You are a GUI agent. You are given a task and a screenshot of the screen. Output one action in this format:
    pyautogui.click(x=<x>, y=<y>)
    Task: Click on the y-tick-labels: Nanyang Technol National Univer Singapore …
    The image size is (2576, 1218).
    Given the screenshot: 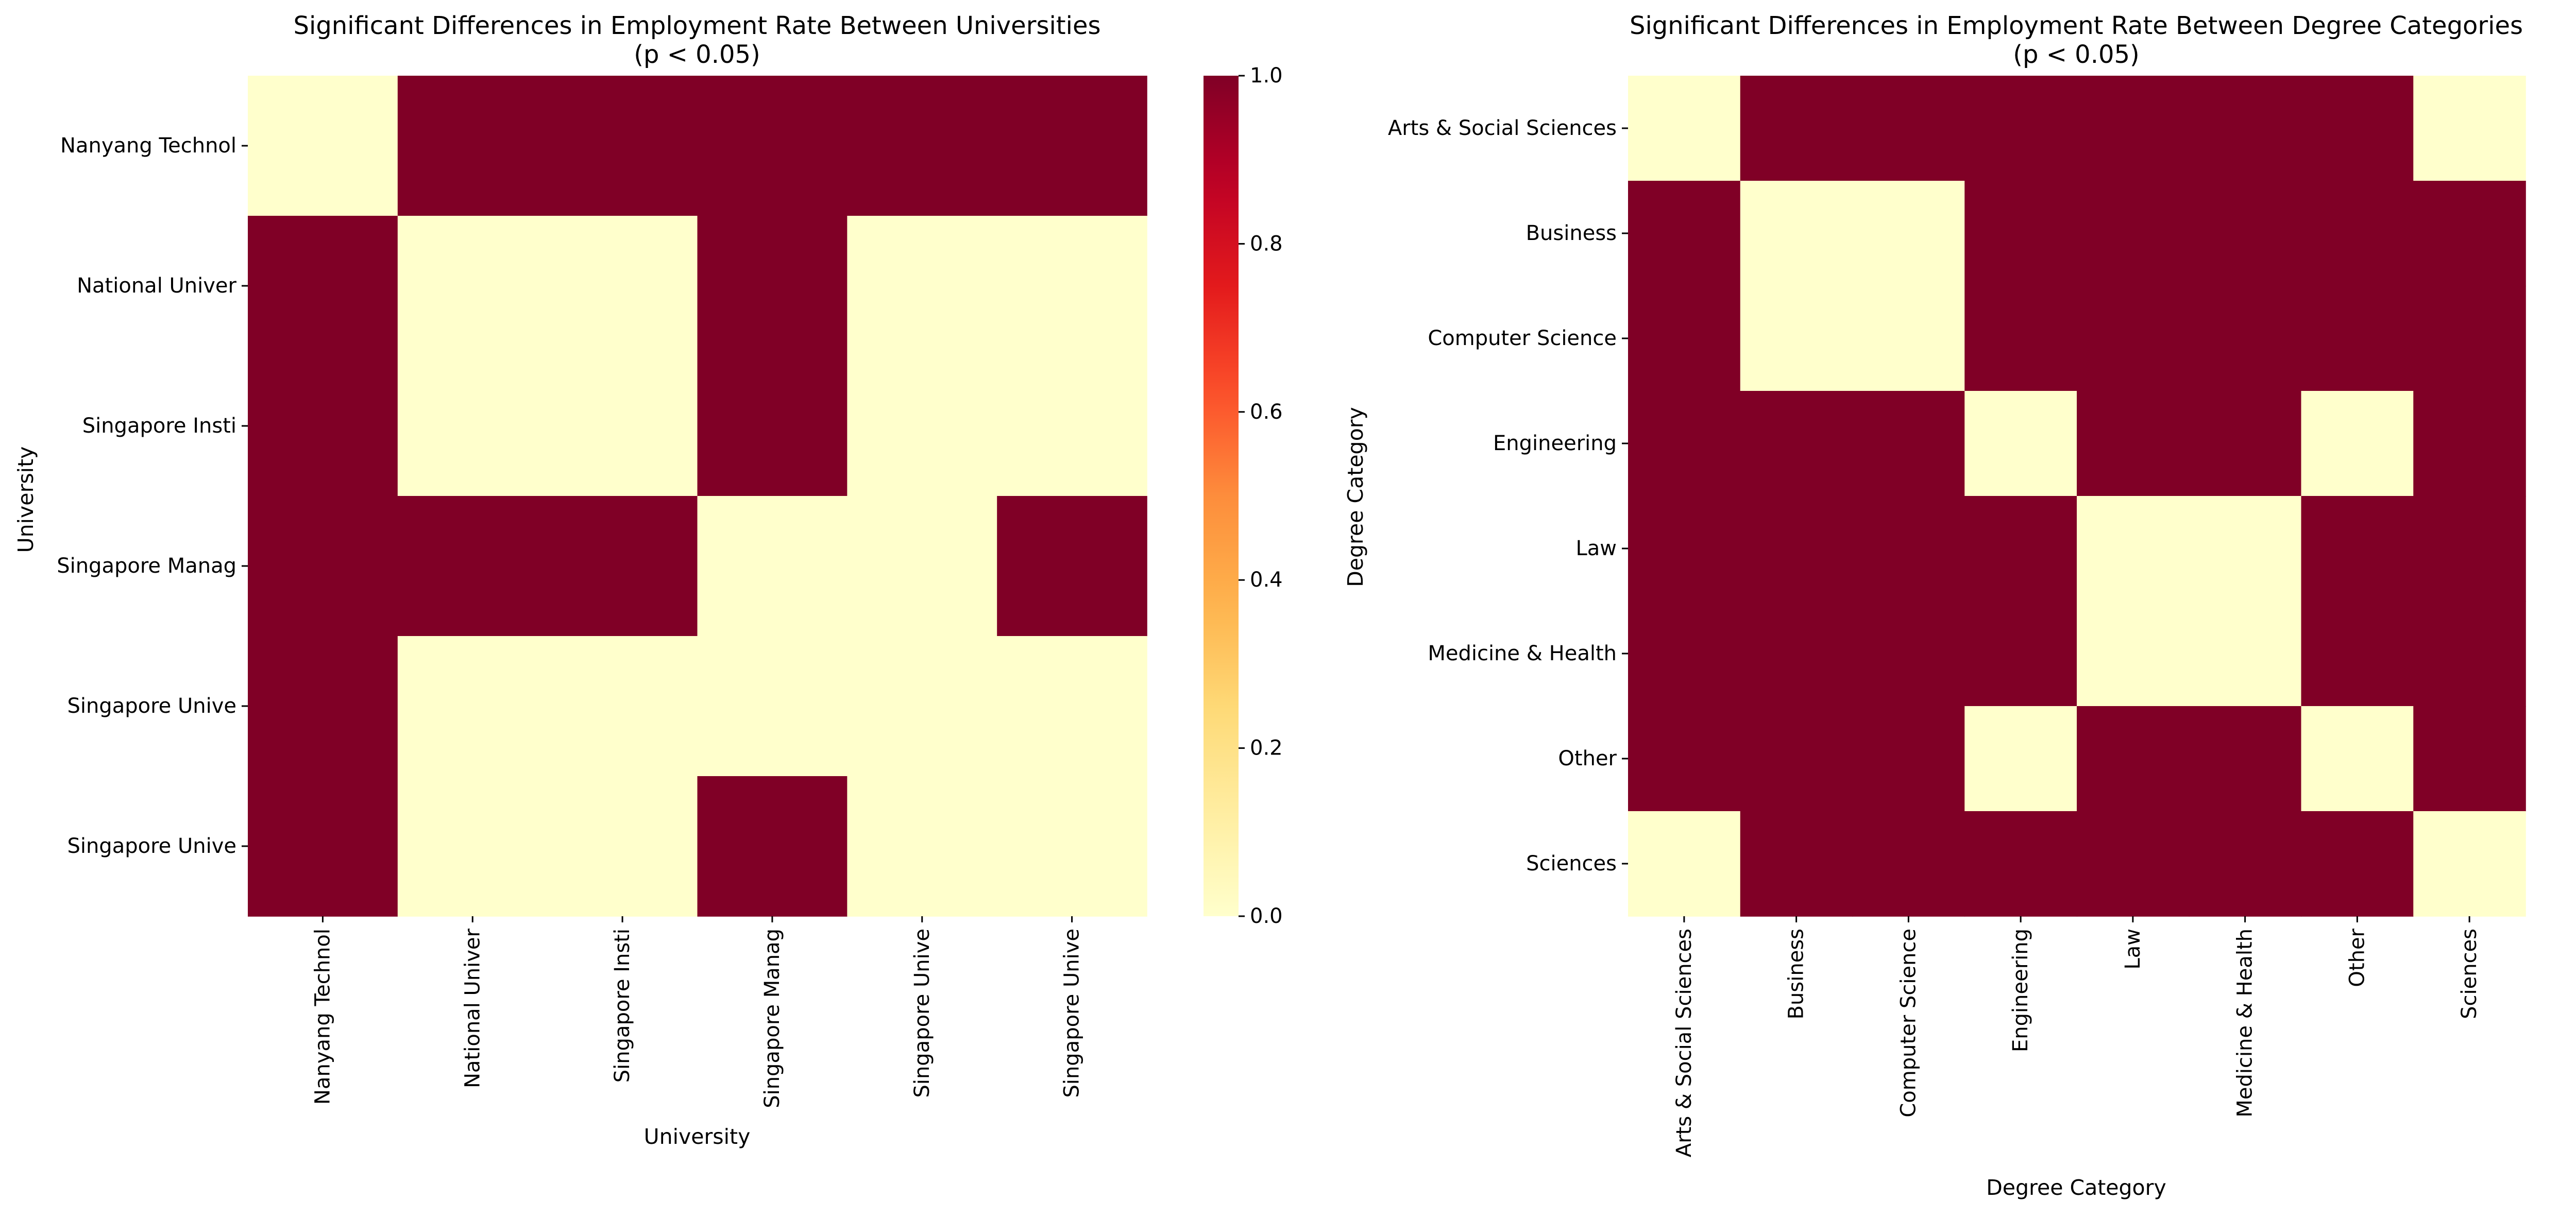 What is the action you would take?
    pyautogui.click(x=152, y=496)
    